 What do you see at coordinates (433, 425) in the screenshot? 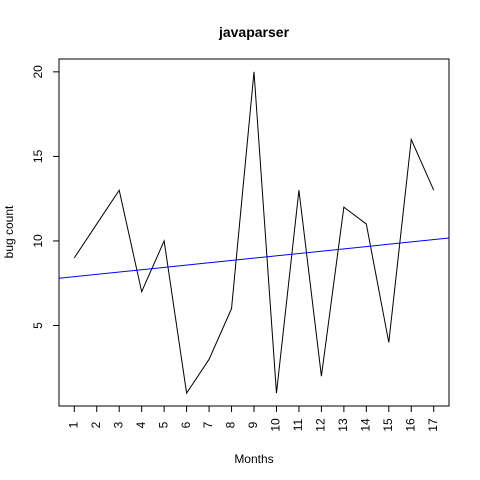
I see `x-tick-label: 17` at bounding box center [433, 425].